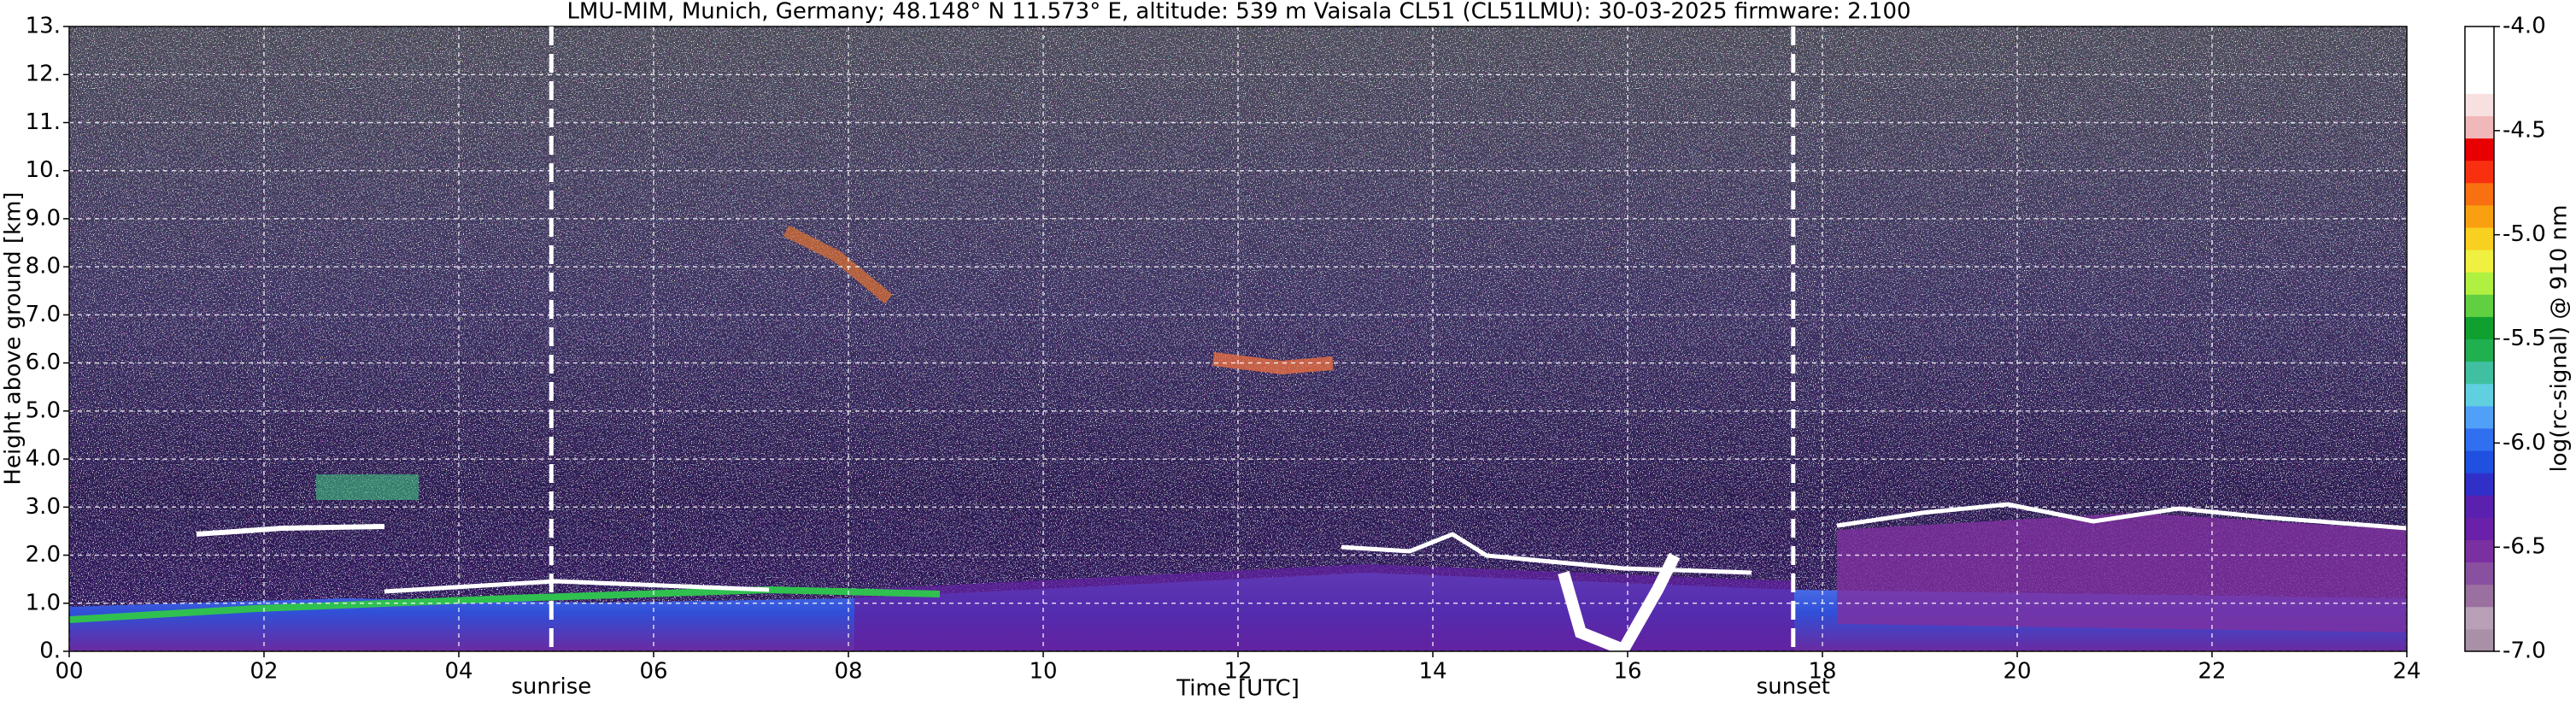  I want to click on annotation-label: sunrise, so click(551, 687).